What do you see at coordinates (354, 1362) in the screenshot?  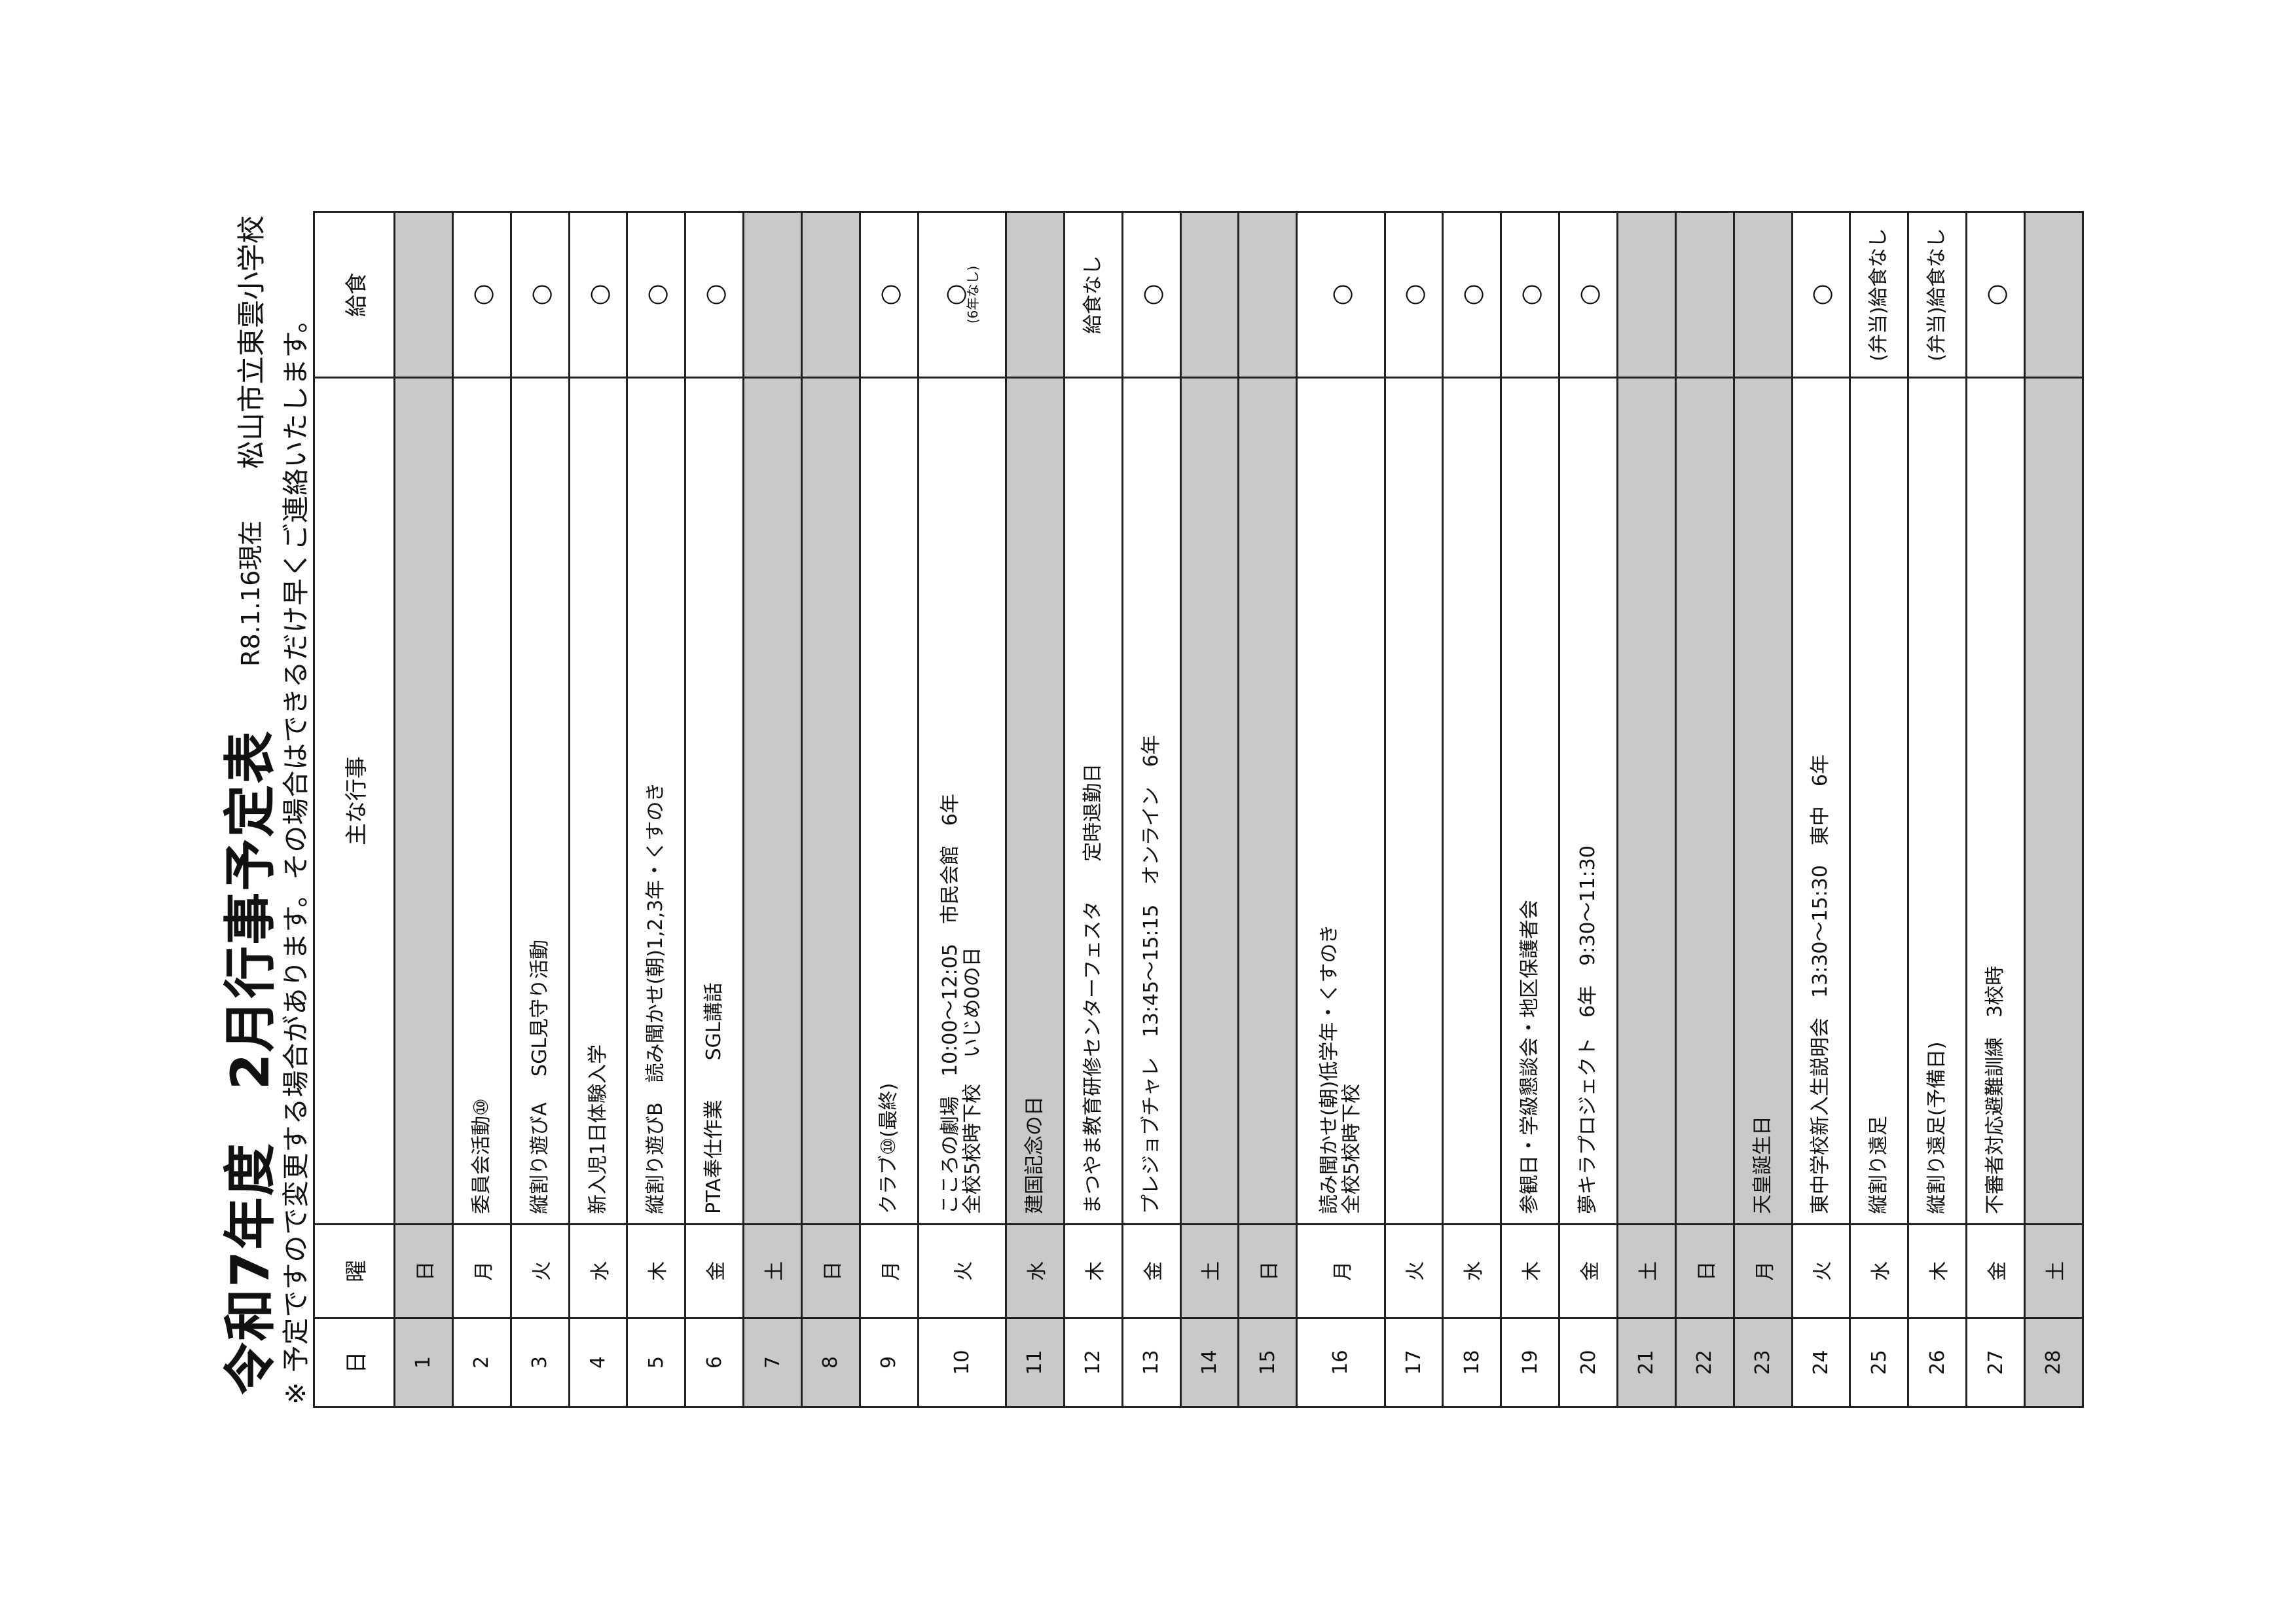 I see `header-day: 日` at bounding box center [354, 1362].